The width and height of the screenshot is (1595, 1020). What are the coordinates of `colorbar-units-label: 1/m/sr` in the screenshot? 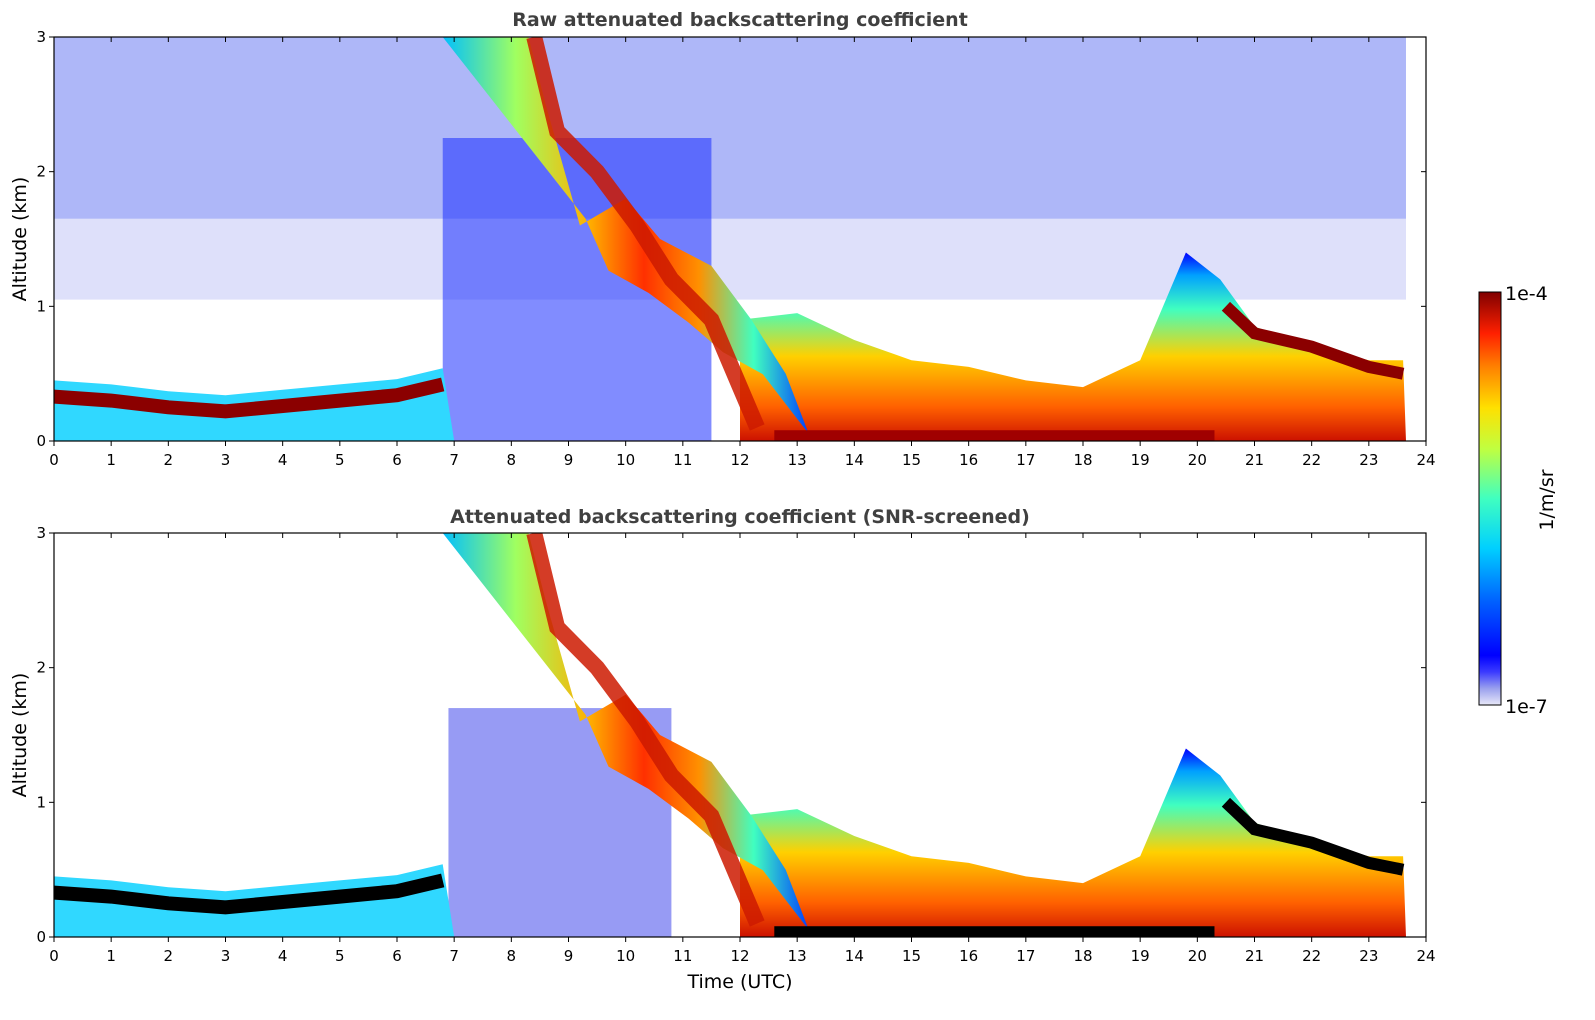 It's located at (1547, 499).